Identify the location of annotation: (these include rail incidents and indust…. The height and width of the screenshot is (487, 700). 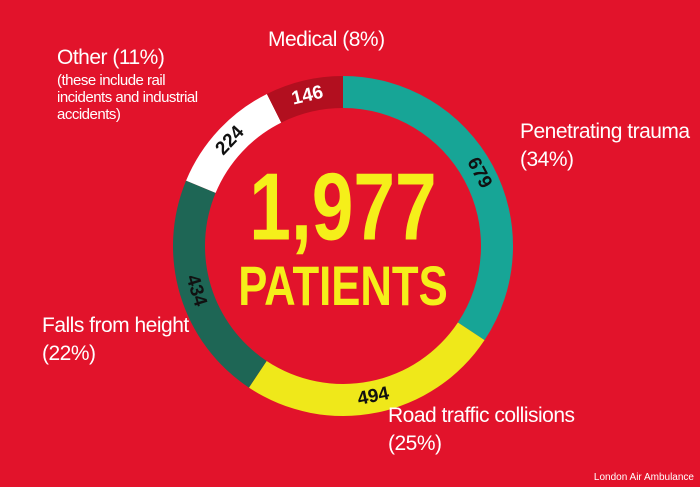
(127, 97).